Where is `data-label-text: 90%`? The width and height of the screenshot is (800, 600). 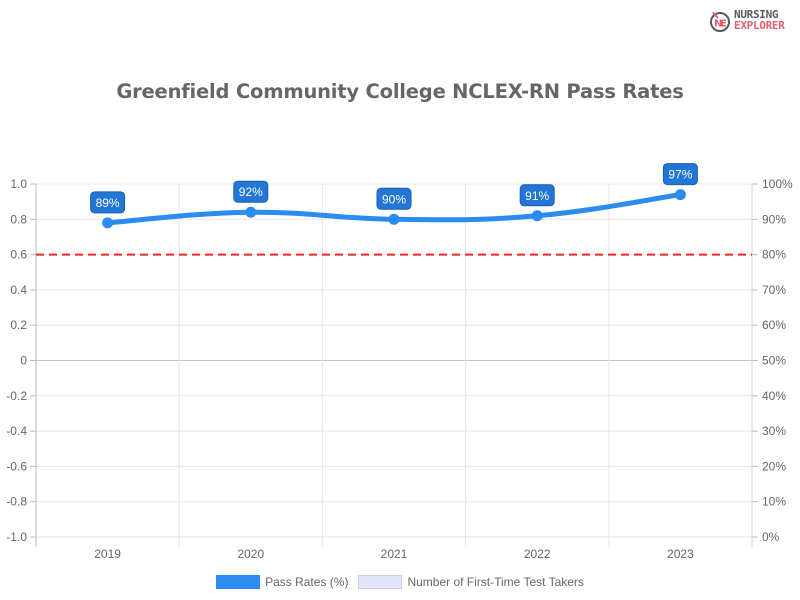
data-label-text: 90% is located at coordinates (394, 199).